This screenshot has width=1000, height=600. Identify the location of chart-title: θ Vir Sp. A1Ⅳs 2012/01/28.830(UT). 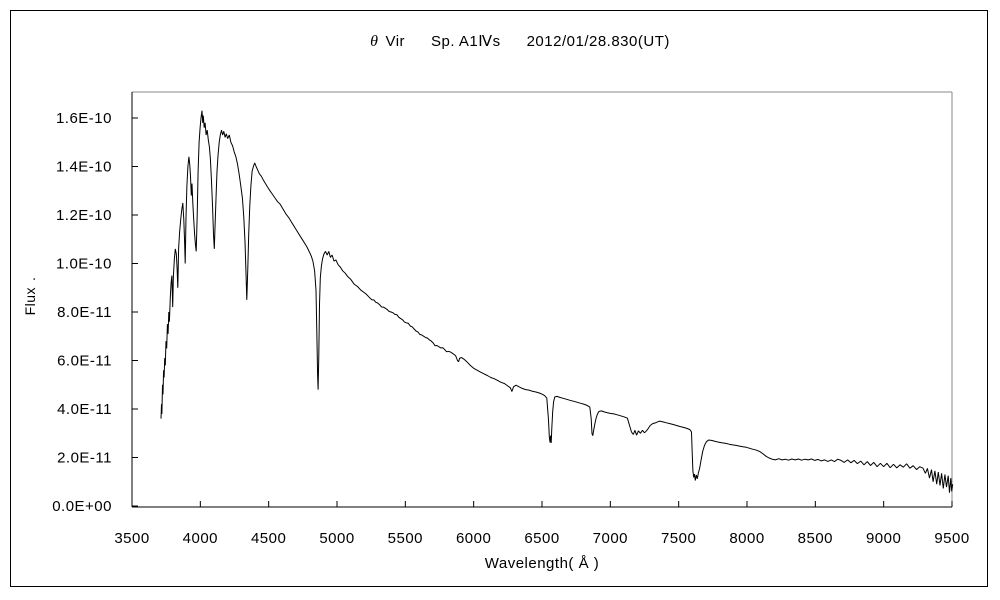
(510, 41).